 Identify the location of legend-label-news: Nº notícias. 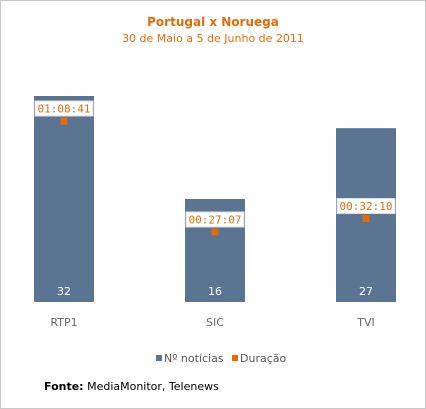
(194, 358).